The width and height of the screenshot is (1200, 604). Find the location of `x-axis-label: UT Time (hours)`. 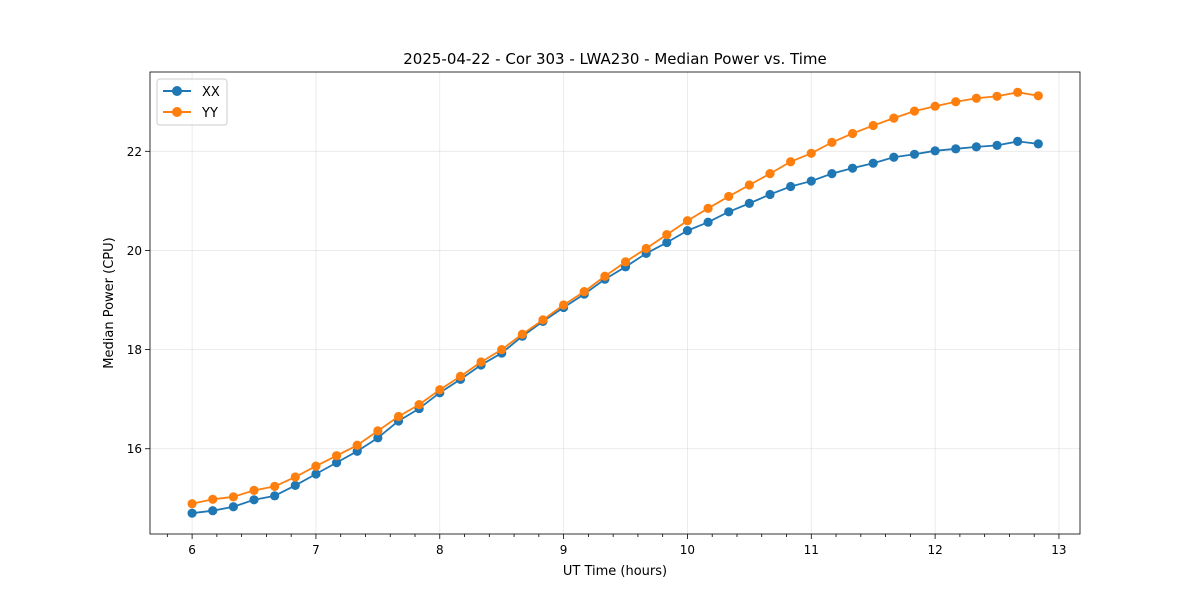

x-axis-label: UT Time (hours) is located at coordinates (615, 571).